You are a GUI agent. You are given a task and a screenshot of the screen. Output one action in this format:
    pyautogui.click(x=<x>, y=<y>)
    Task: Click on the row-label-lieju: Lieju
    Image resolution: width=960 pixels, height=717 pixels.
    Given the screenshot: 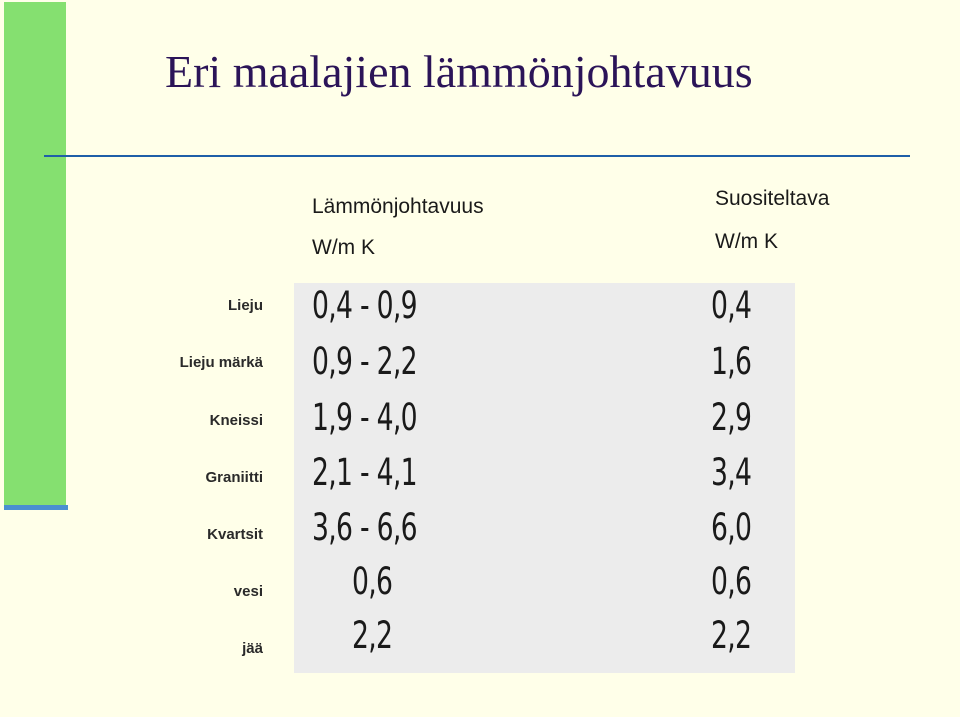 What is the action you would take?
    pyautogui.click(x=245, y=305)
    